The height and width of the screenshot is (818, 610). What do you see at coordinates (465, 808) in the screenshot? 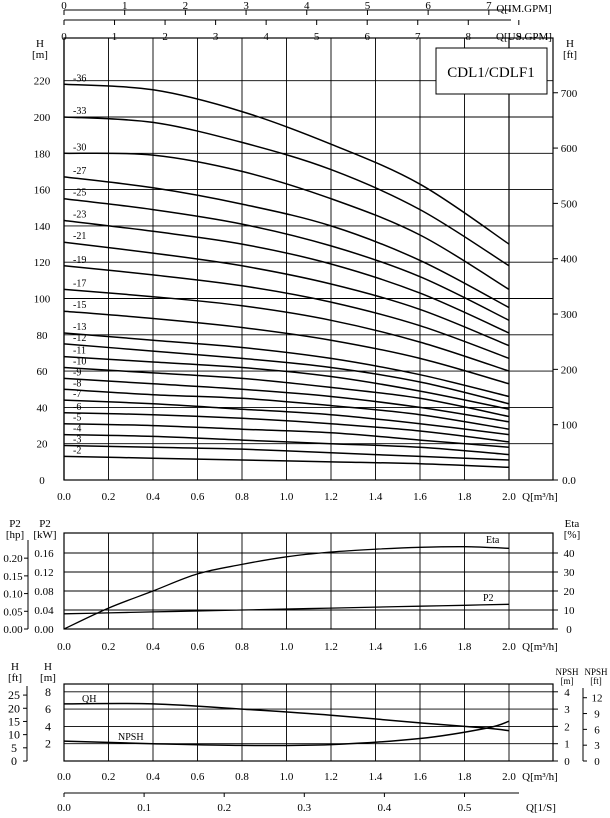
I see `ls-tick-label: 0.5` at bounding box center [465, 808].